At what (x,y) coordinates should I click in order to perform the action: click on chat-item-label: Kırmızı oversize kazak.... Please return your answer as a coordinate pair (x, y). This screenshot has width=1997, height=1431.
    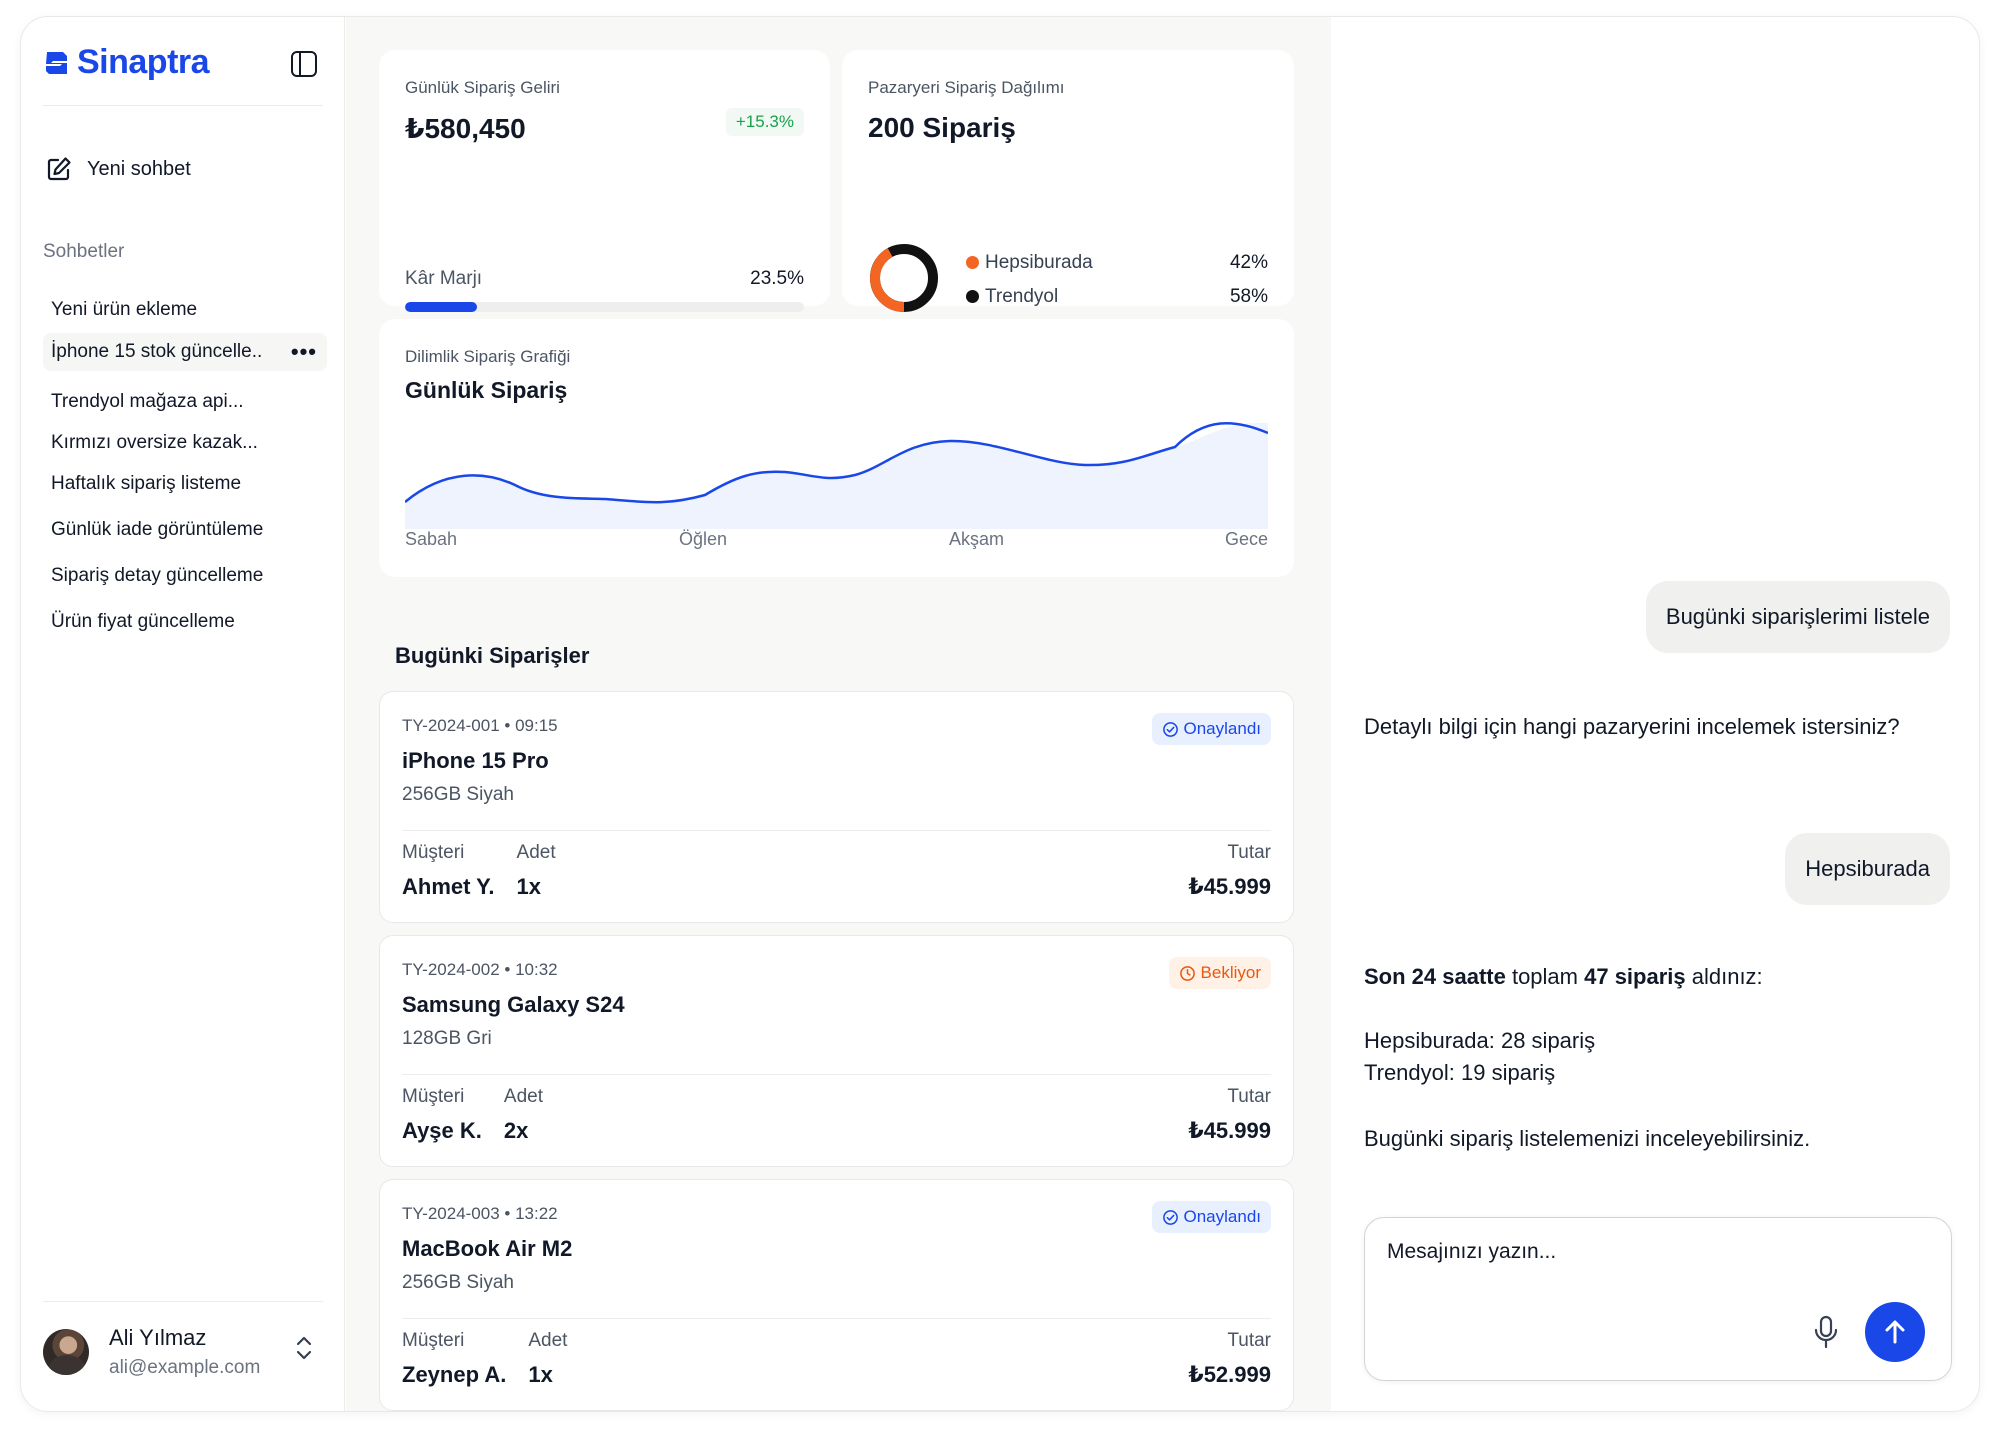
    Looking at the image, I should click on (154, 442).